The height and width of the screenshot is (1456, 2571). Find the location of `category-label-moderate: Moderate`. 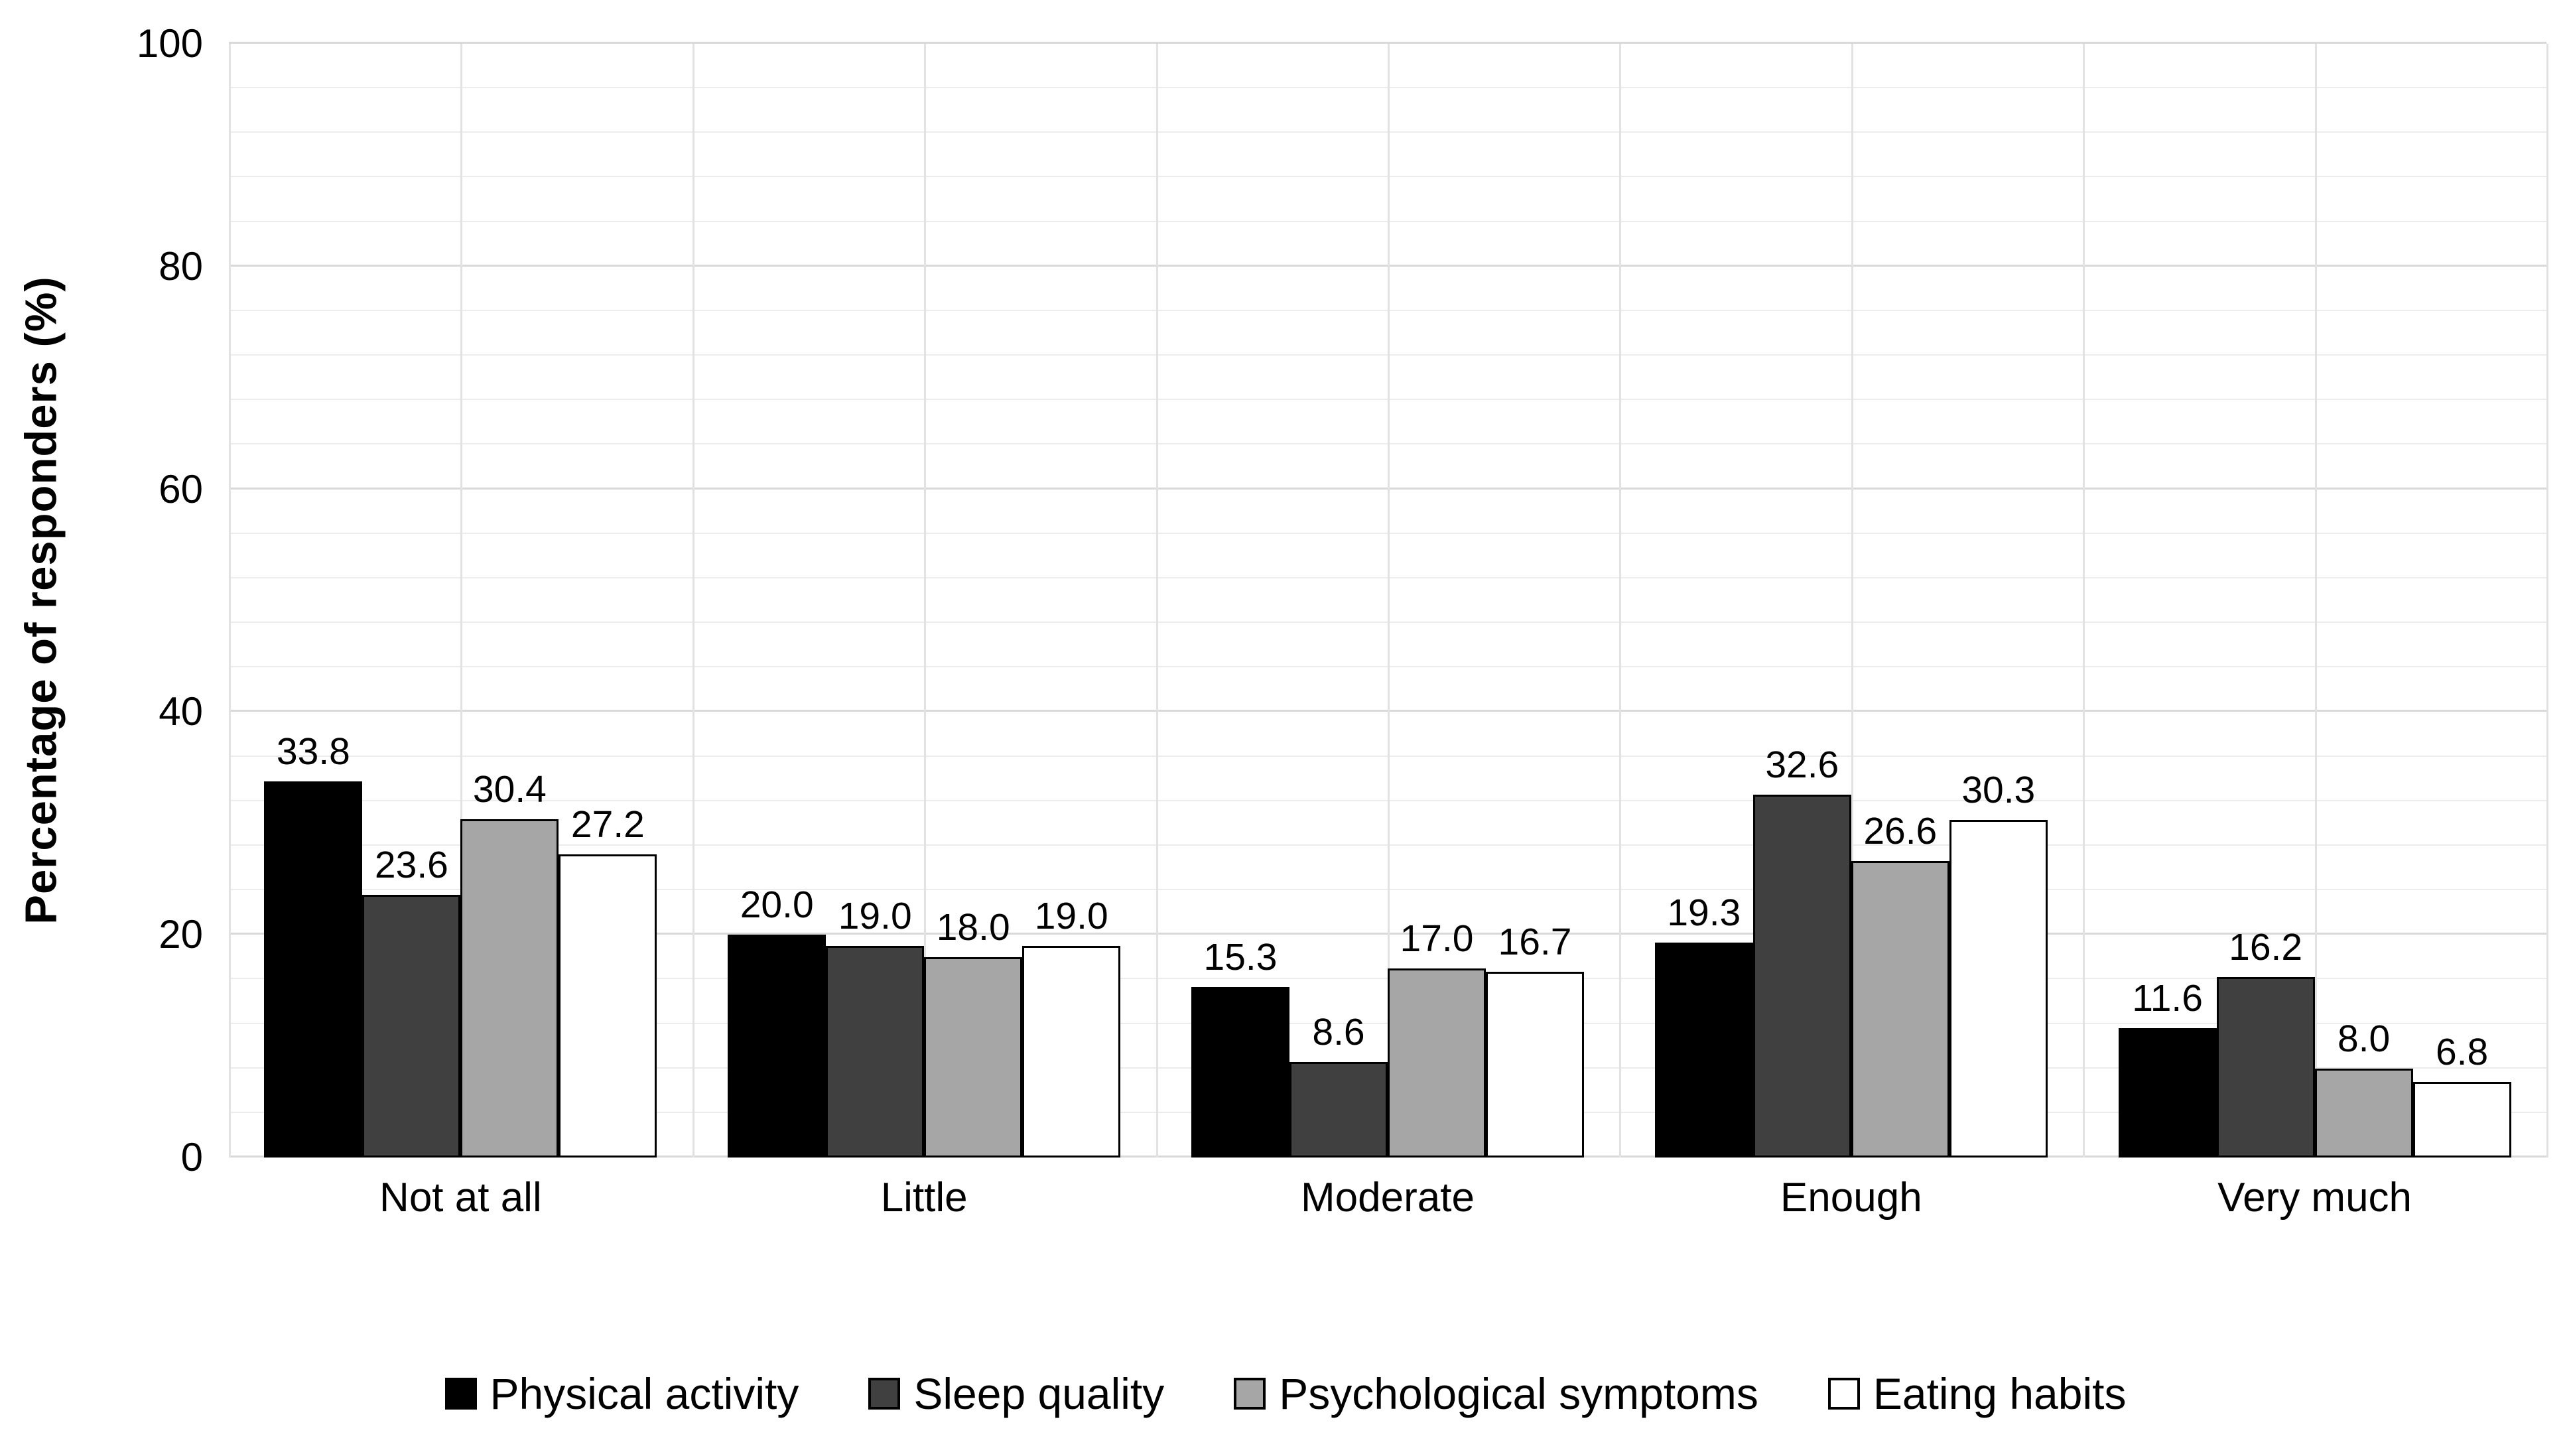

category-label-moderate: Moderate is located at coordinates (1388, 1198).